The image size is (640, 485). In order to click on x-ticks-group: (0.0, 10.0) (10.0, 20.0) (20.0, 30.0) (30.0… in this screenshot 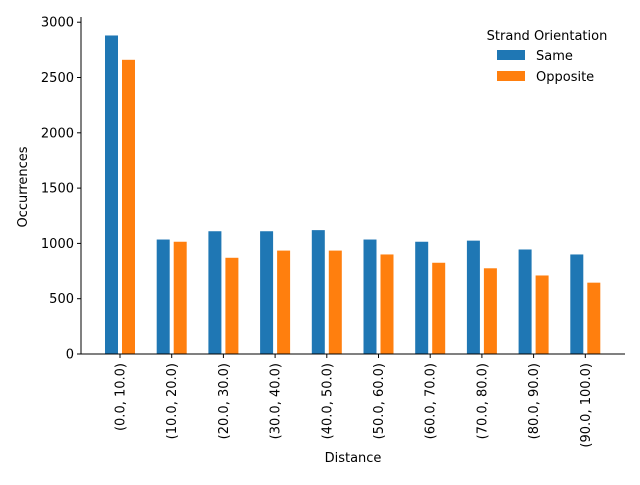, I will do `click(354, 401)`.